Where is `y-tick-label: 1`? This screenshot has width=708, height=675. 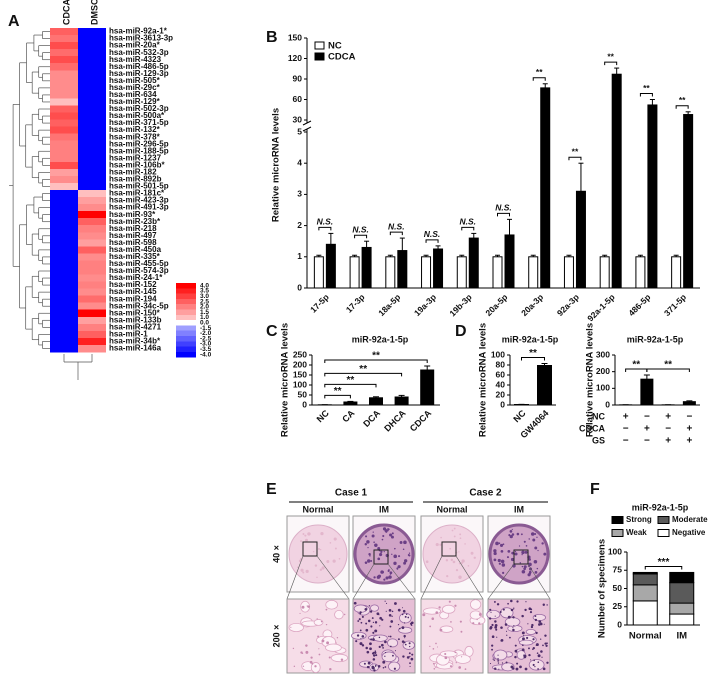
y-tick-label: 1 is located at coordinates (299, 256).